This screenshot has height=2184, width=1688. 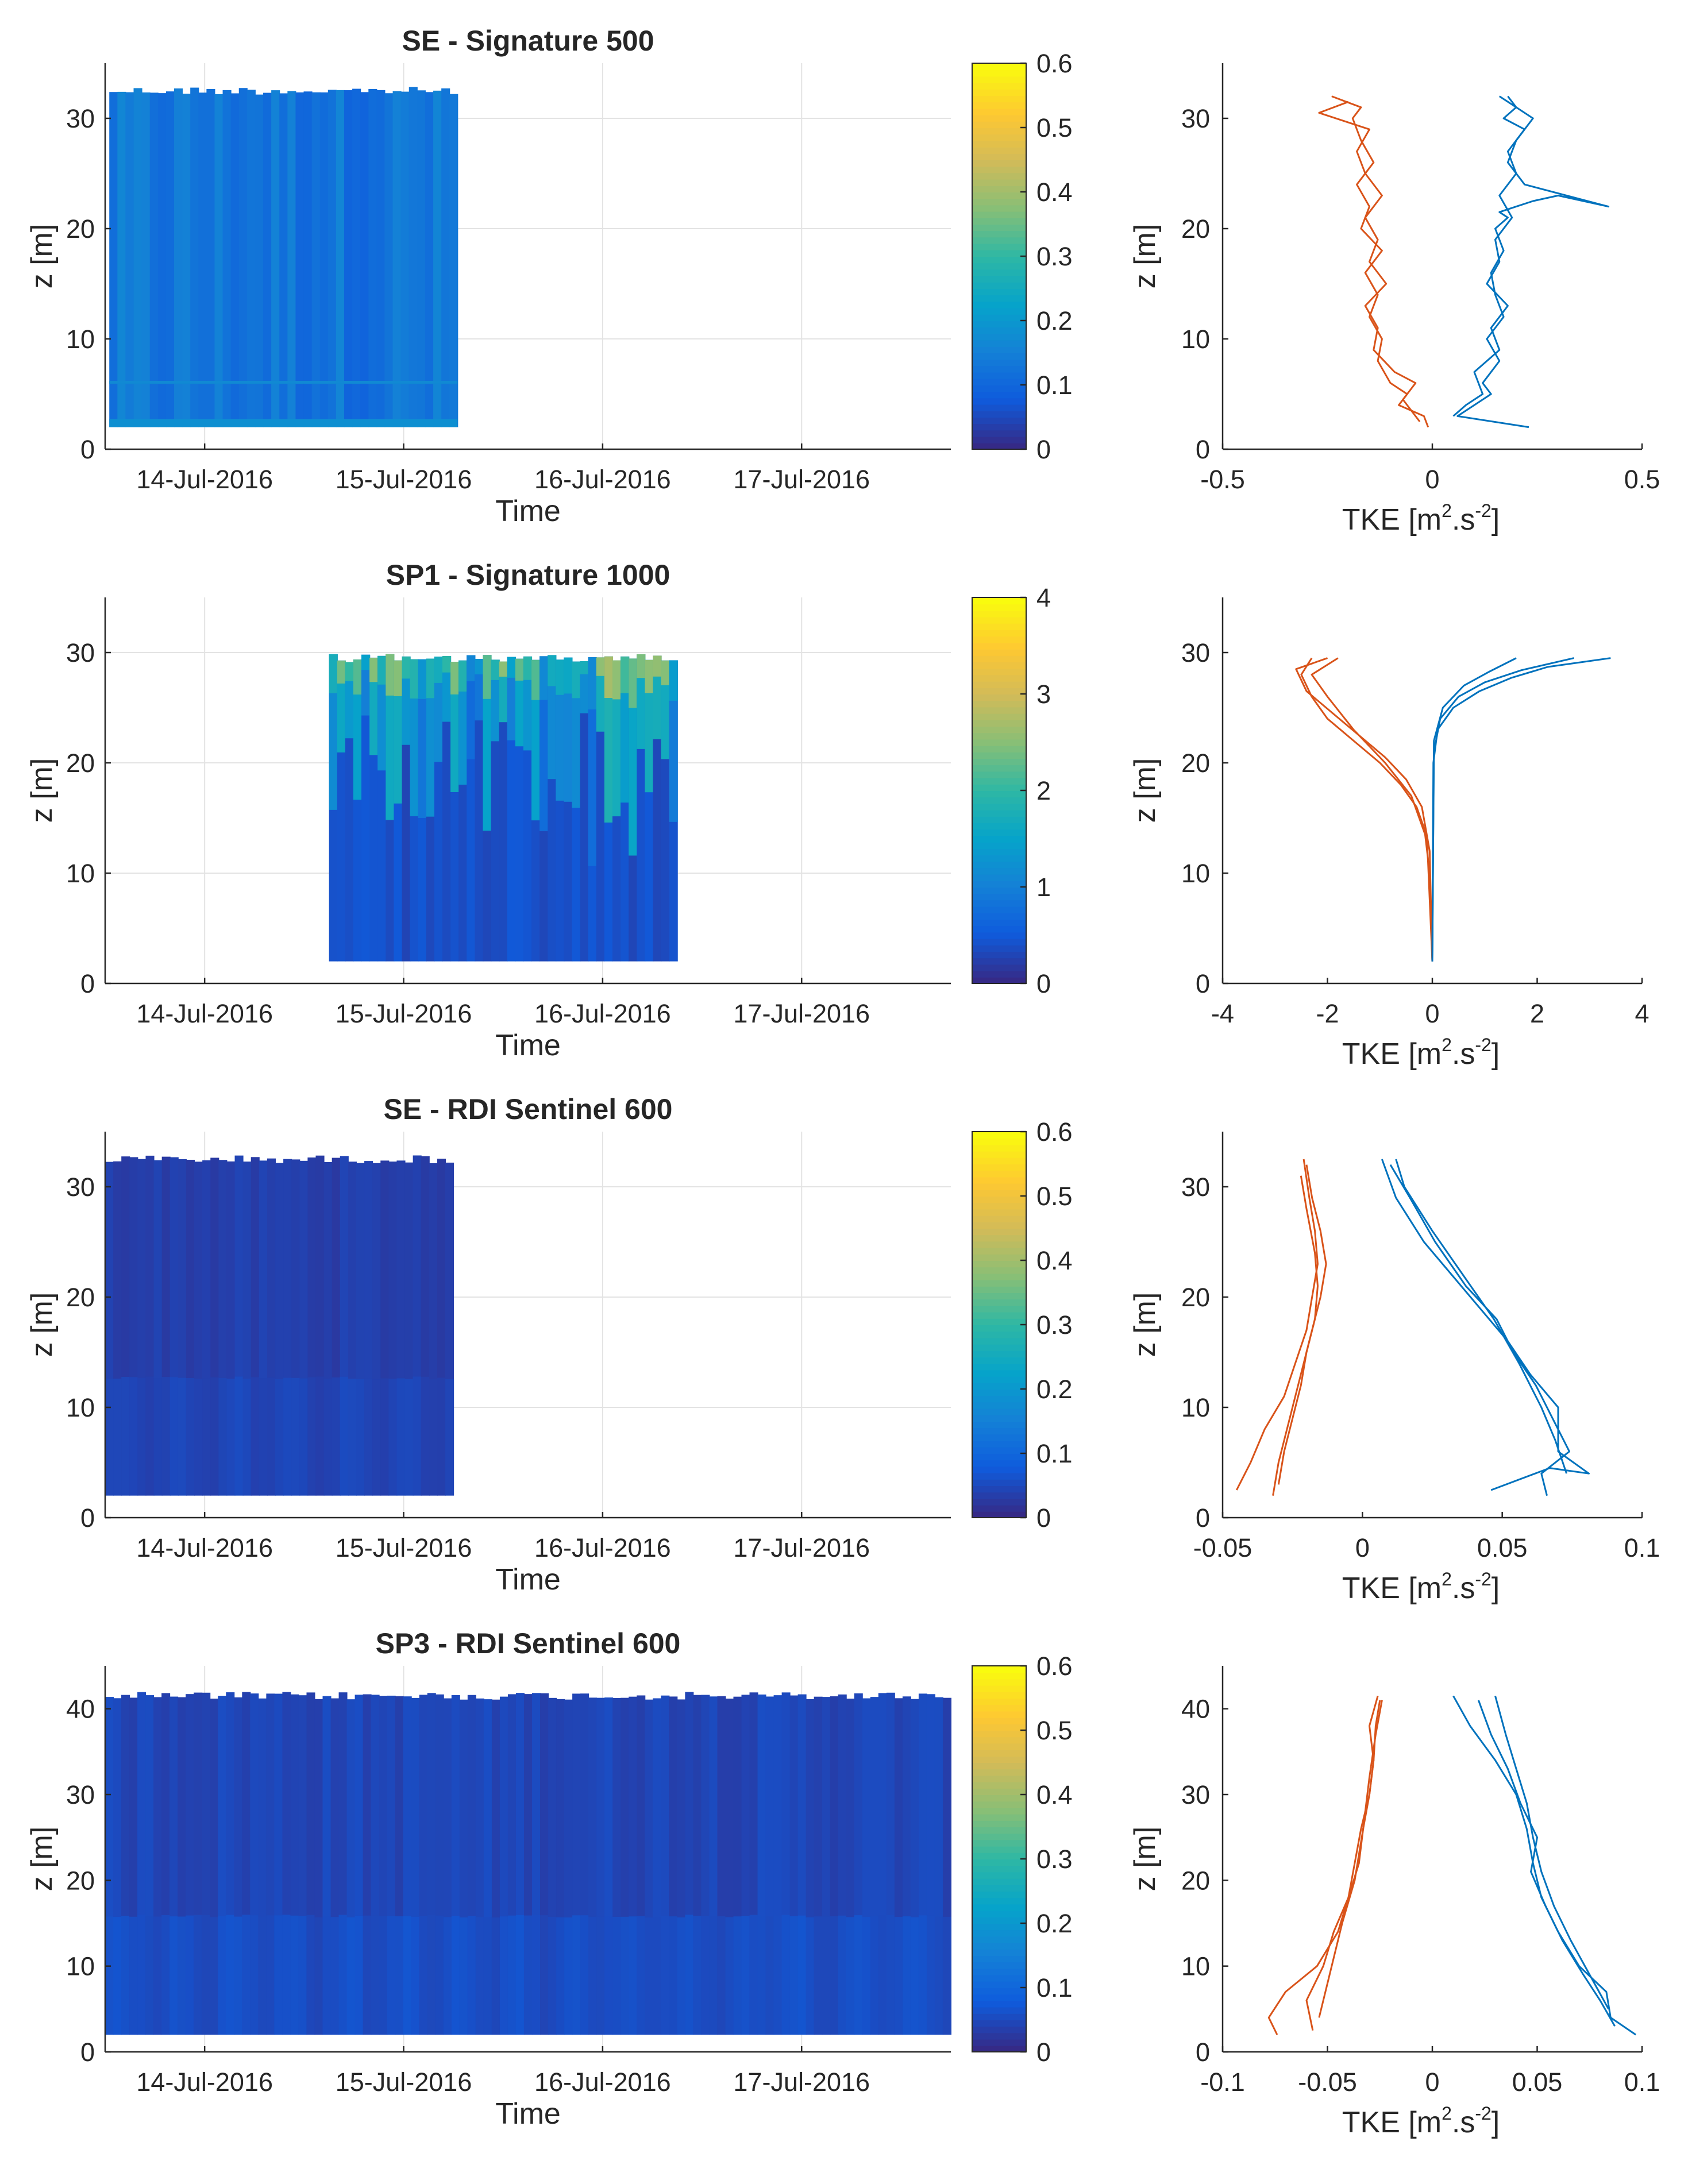 What do you see at coordinates (1327, 1014) in the screenshot?
I see `x-tick-label: -2` at bounding box center [1327, 1014].